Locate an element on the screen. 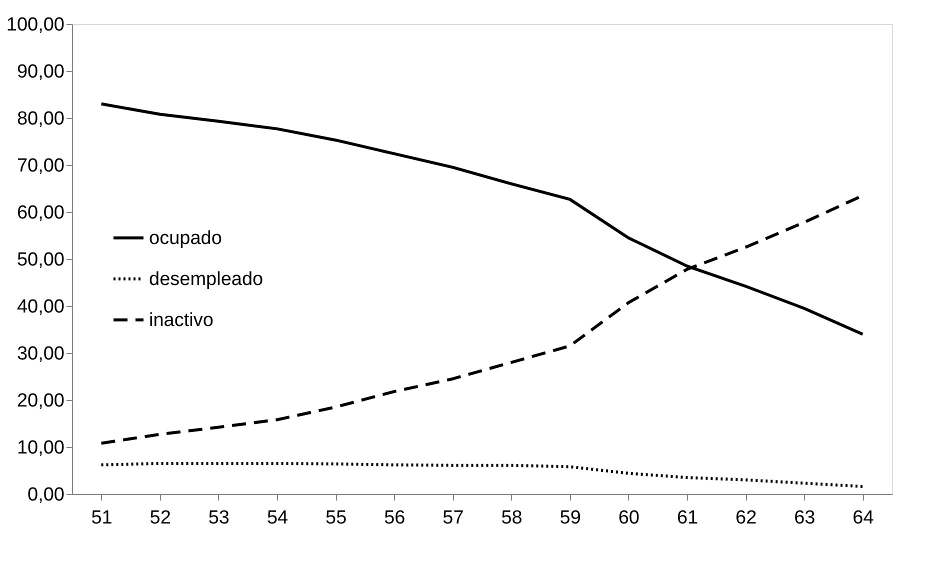 The width and height of the screenshot is (928, 581). y-tick-label: 60,00 is located at coordinates (40, 213).